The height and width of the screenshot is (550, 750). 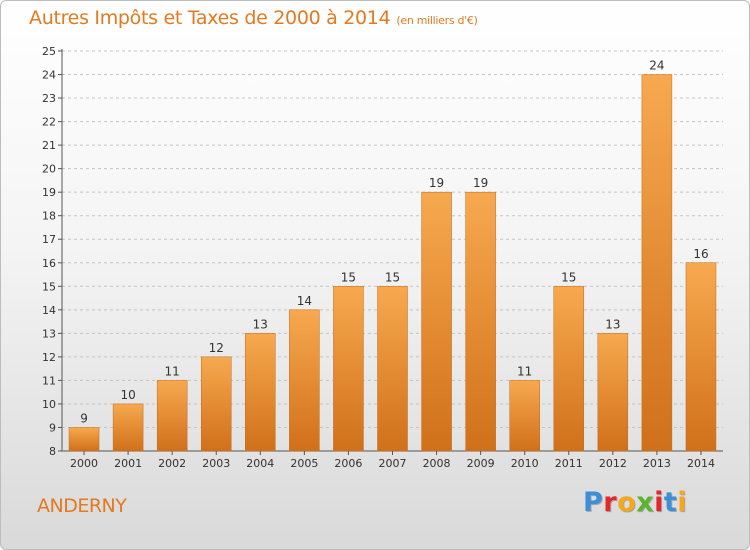 What do you see at coordinates (701, 357) in the screenshot?
I see `bar-2014` at bounding box center [701, 357].